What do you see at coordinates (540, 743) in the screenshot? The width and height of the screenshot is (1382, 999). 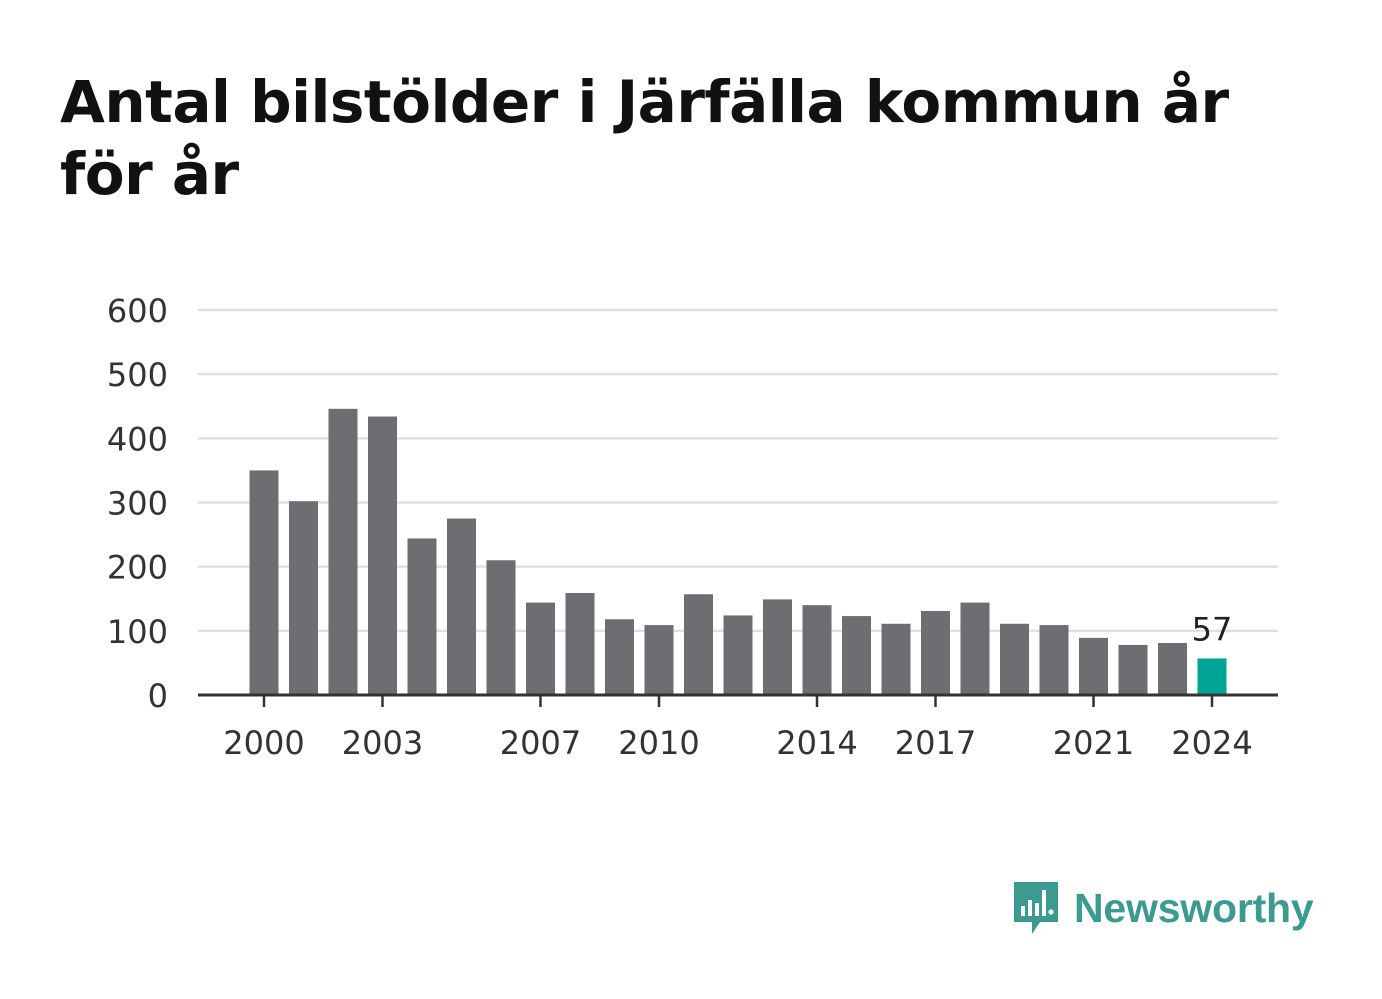 I see `x-tick-label: 2007` at bounding box center [540, 743].